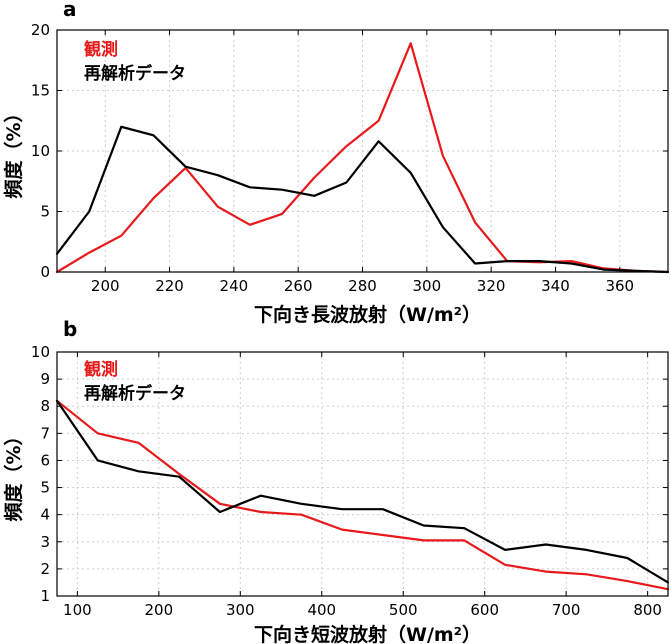  Describe the element at coordinates (45, 460) in the screenshot. I see `y-tick-label: 6` at that location.